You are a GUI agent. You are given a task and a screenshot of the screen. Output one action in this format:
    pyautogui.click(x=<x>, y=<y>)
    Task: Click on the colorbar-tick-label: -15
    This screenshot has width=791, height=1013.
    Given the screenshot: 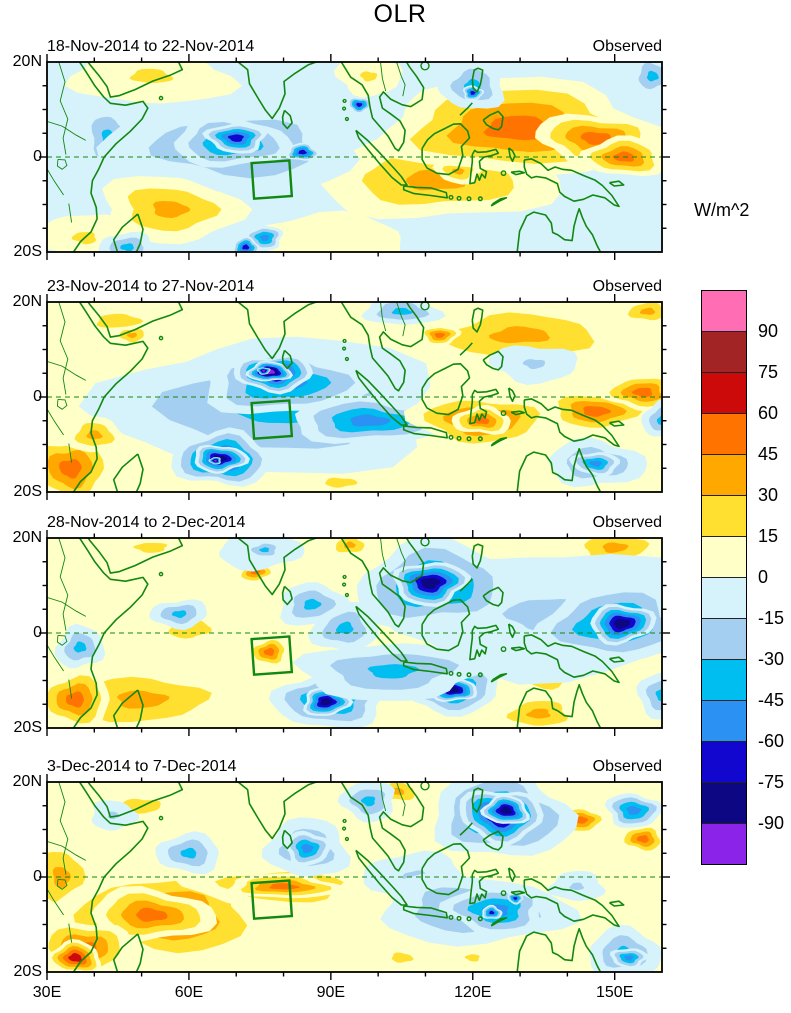 What is the action you would take?
    pyautogui.click(x=771, y=618)
    